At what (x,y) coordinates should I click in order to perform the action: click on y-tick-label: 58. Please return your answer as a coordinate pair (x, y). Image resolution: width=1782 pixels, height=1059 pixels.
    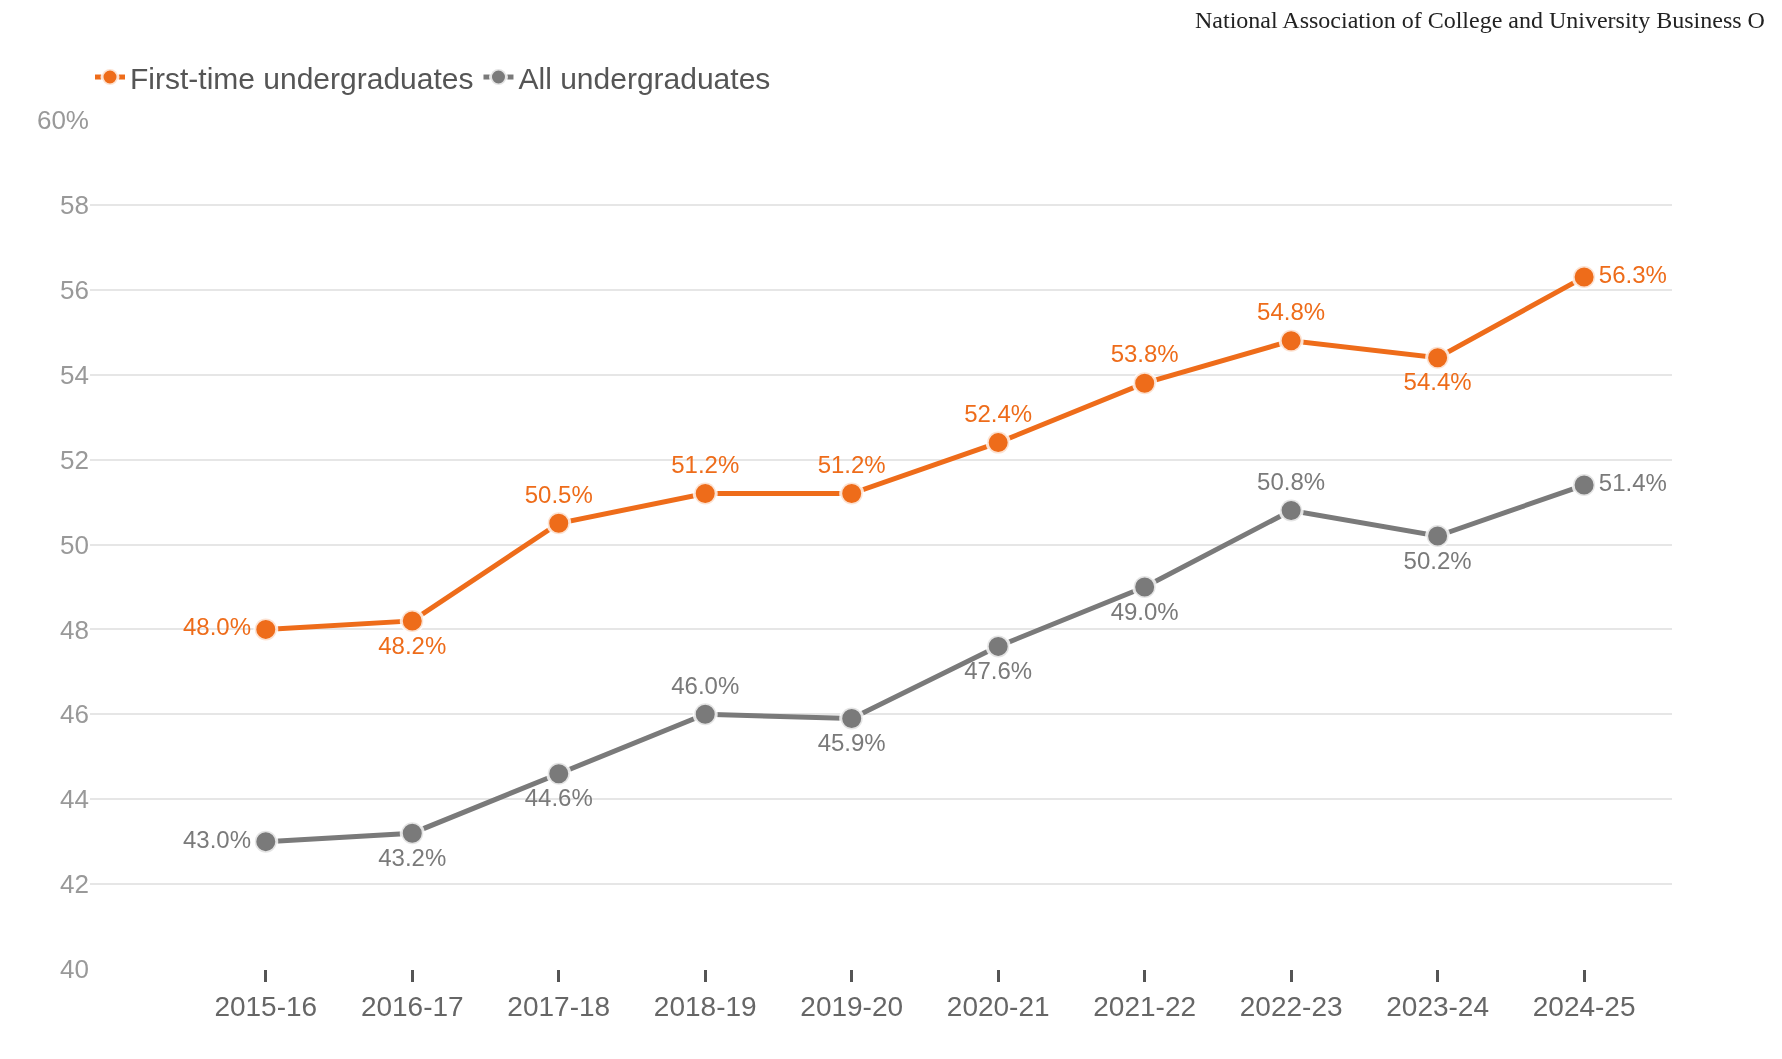
    Looking at the image, I should click on (74, 205).